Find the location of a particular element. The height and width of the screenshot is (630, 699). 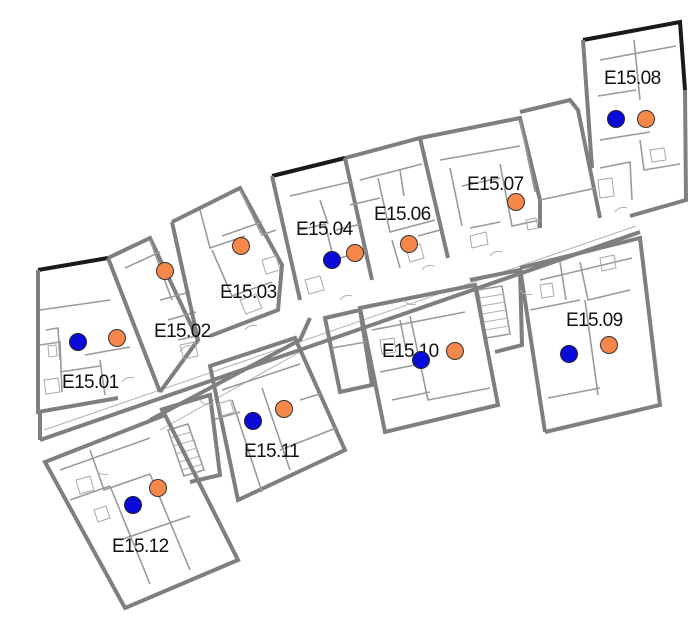

label-e15-03: E15.03 is located at coordinates (248, 292).